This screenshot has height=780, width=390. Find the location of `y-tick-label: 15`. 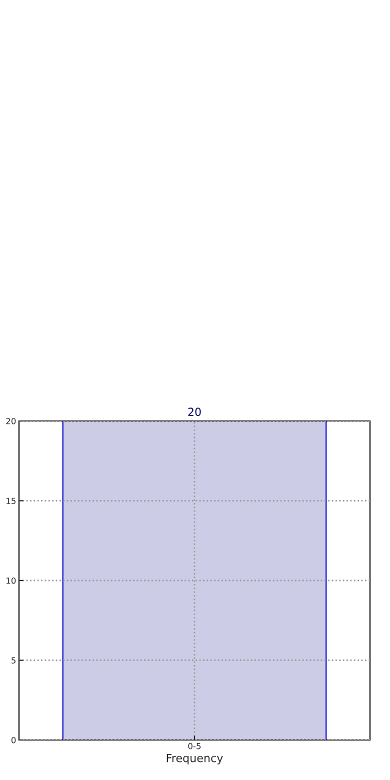

y-tick-label: 15 is located at coordinates (11, 501).